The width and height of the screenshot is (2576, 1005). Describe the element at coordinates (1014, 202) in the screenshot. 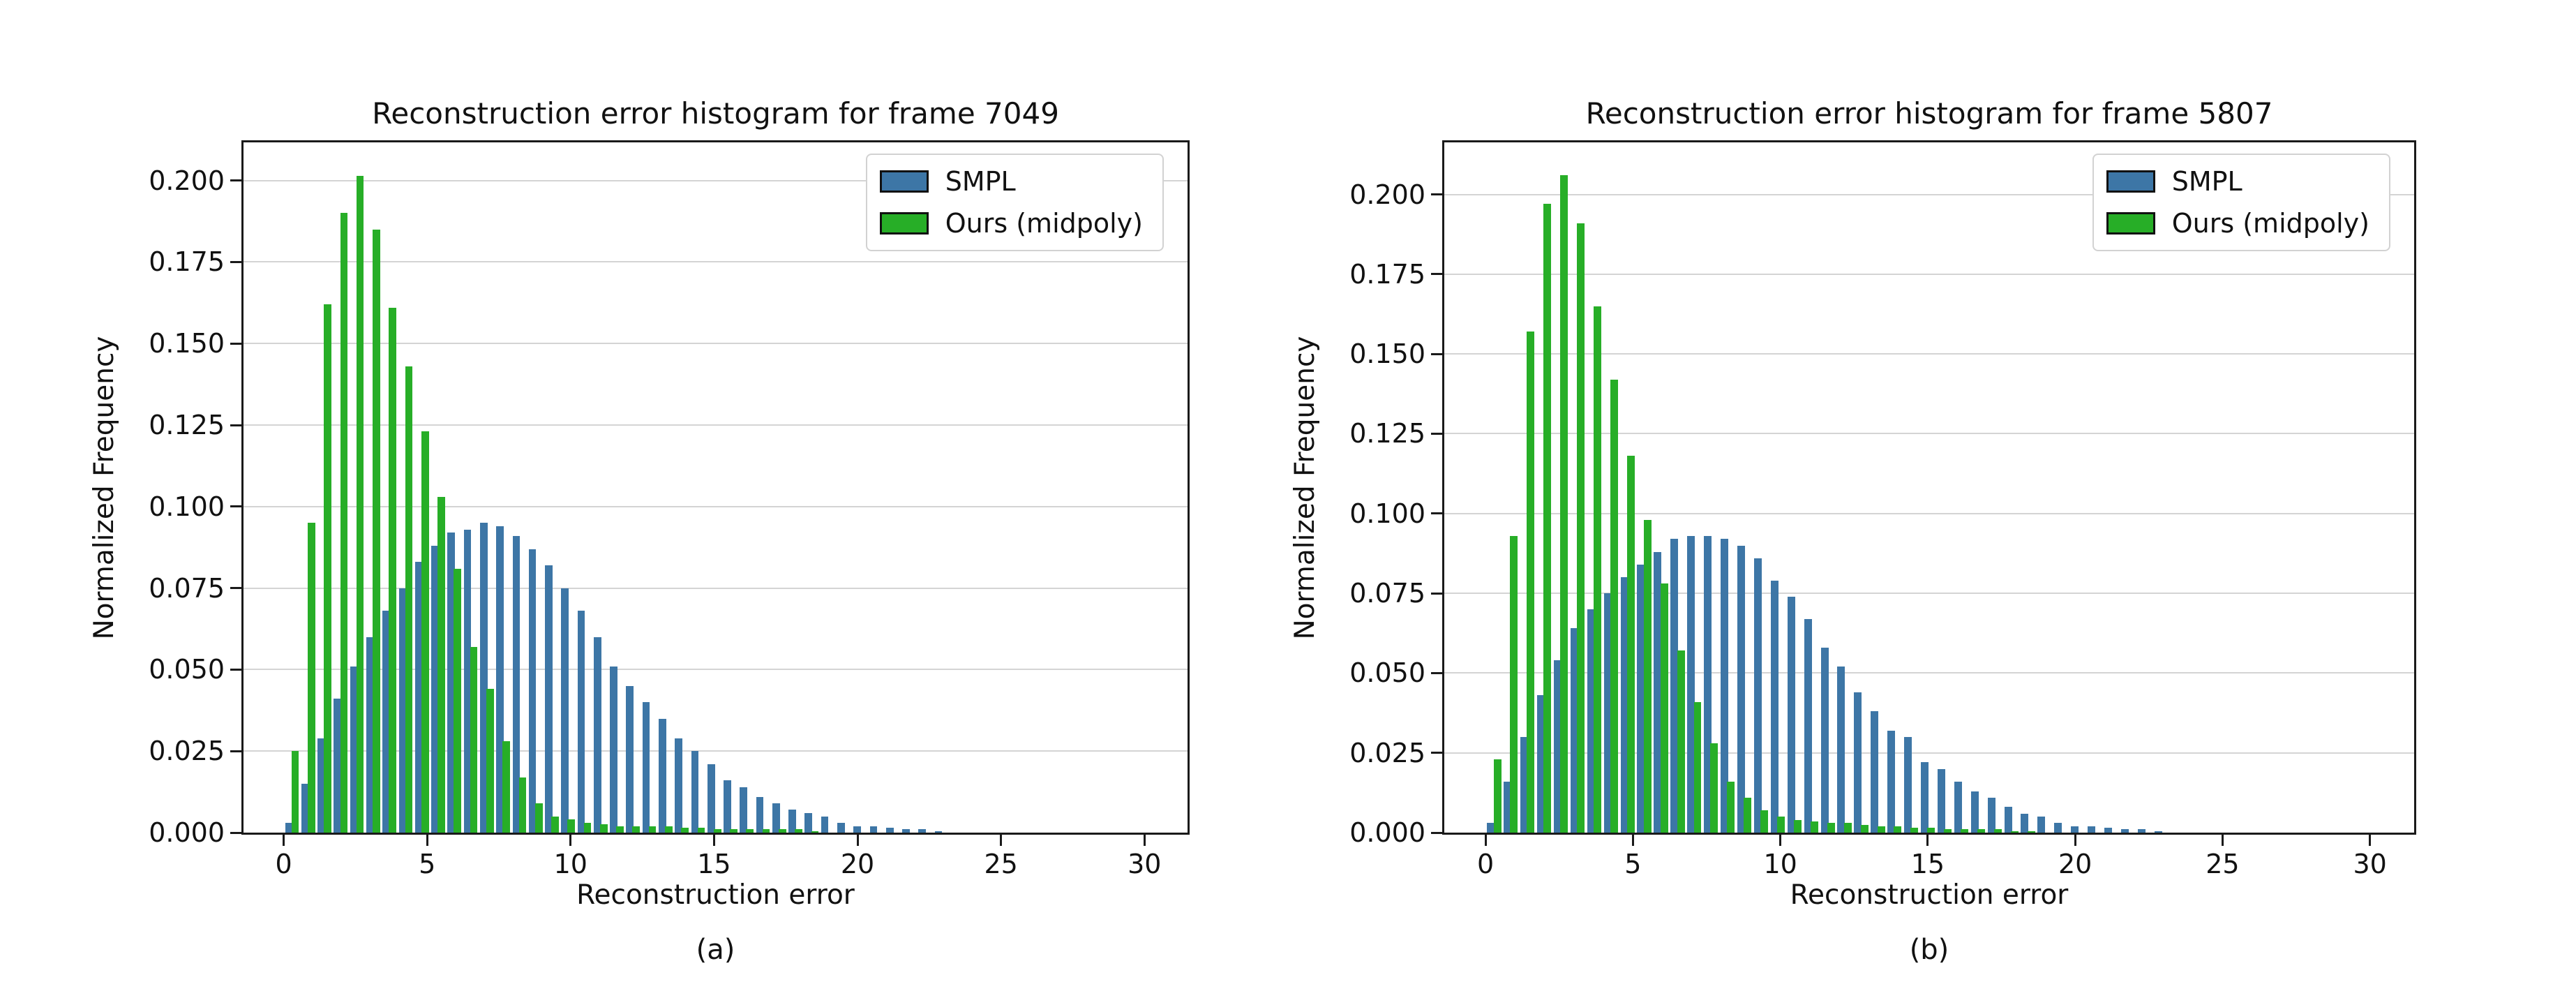

I see `legend: SMPL Ours (midpoly)` at that location.